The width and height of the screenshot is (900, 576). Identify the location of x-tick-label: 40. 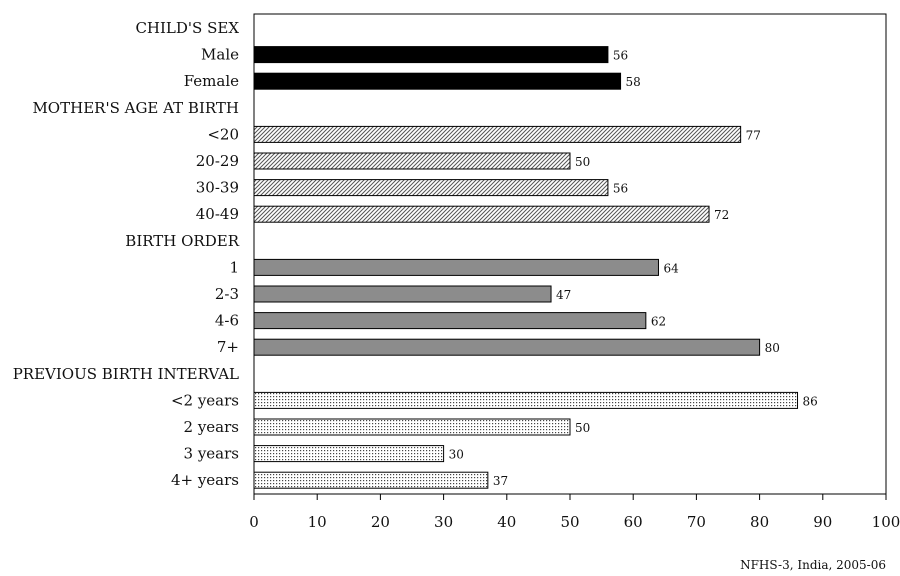
(506, 522).